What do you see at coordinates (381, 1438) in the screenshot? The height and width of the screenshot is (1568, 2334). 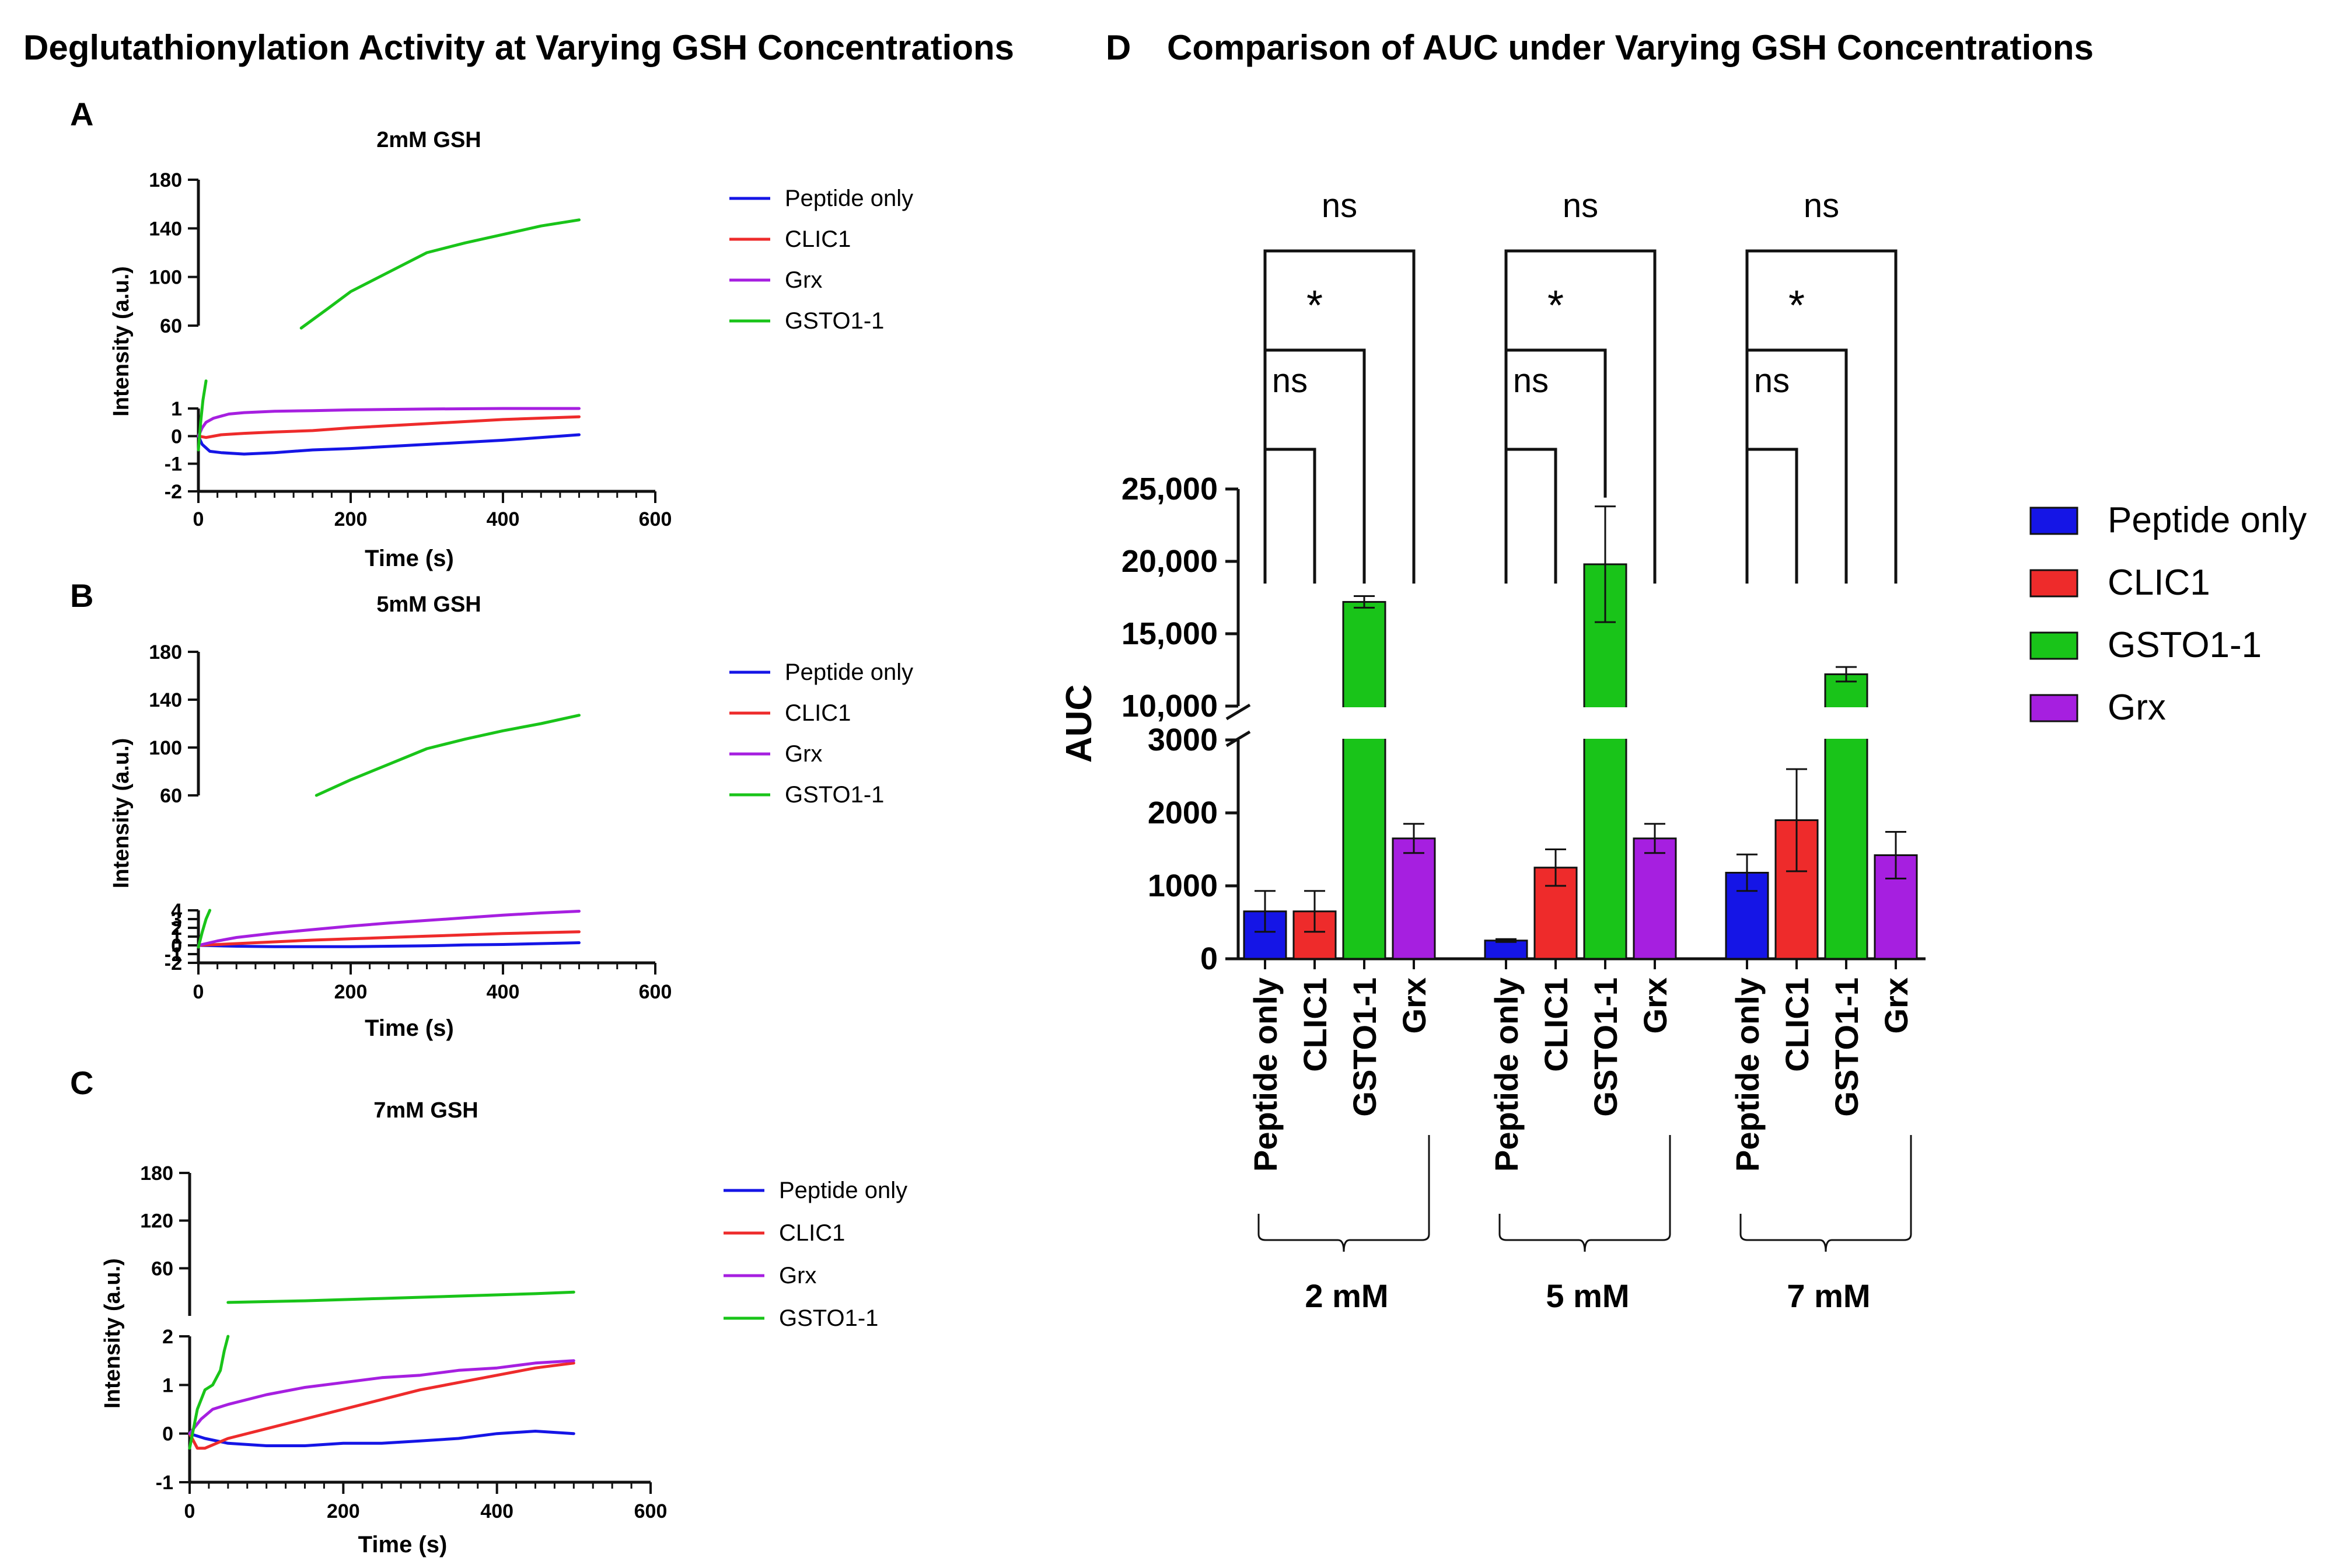 I see `panel-c-series-peptide-only-lower` at bounding box center [381, 1438].